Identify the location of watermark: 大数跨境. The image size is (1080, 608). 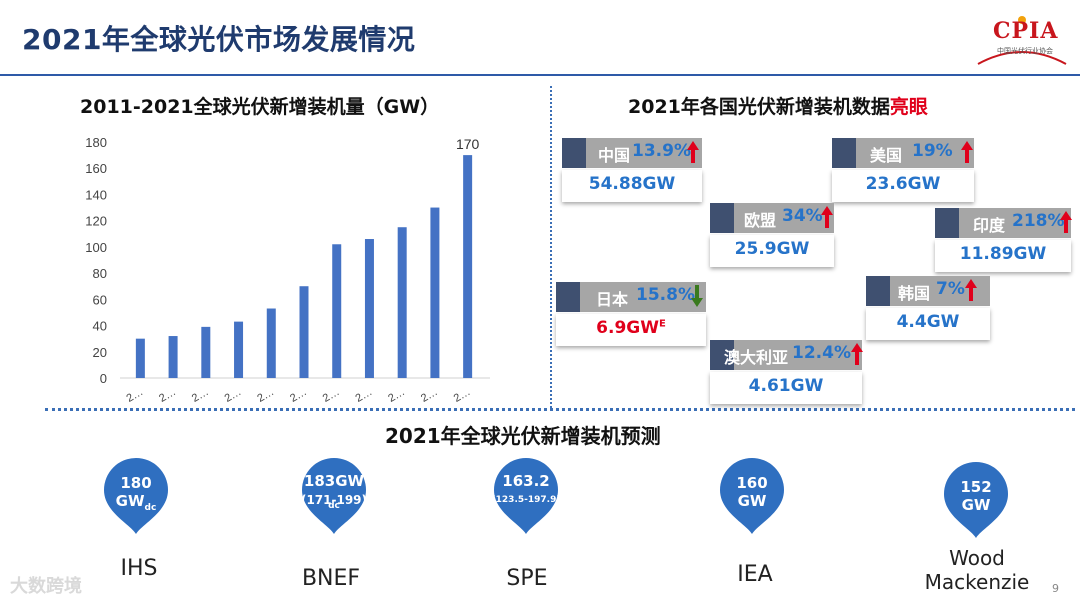
(46, 586).